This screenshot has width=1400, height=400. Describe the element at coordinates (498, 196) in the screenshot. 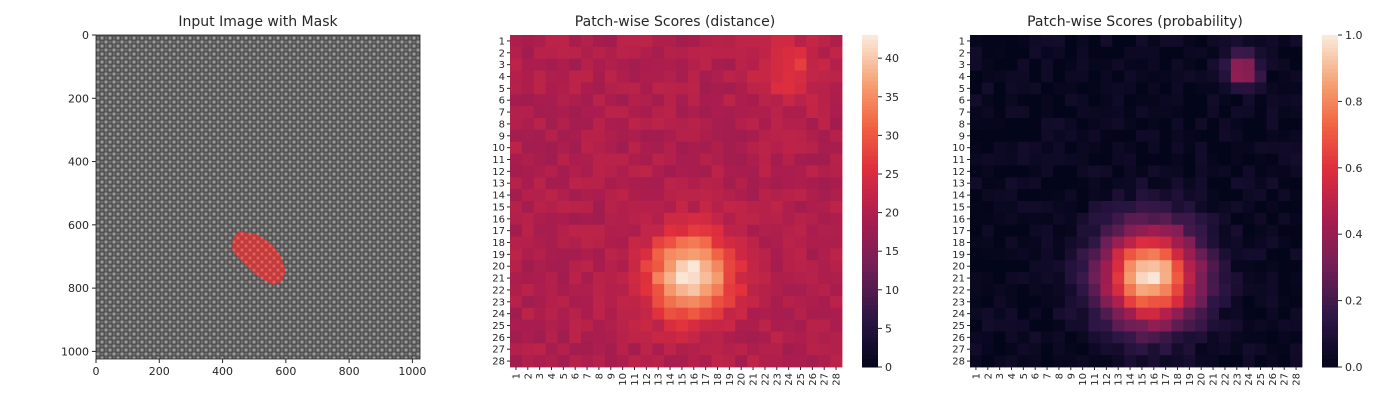

I see `row-tick-label: 14` at that location.